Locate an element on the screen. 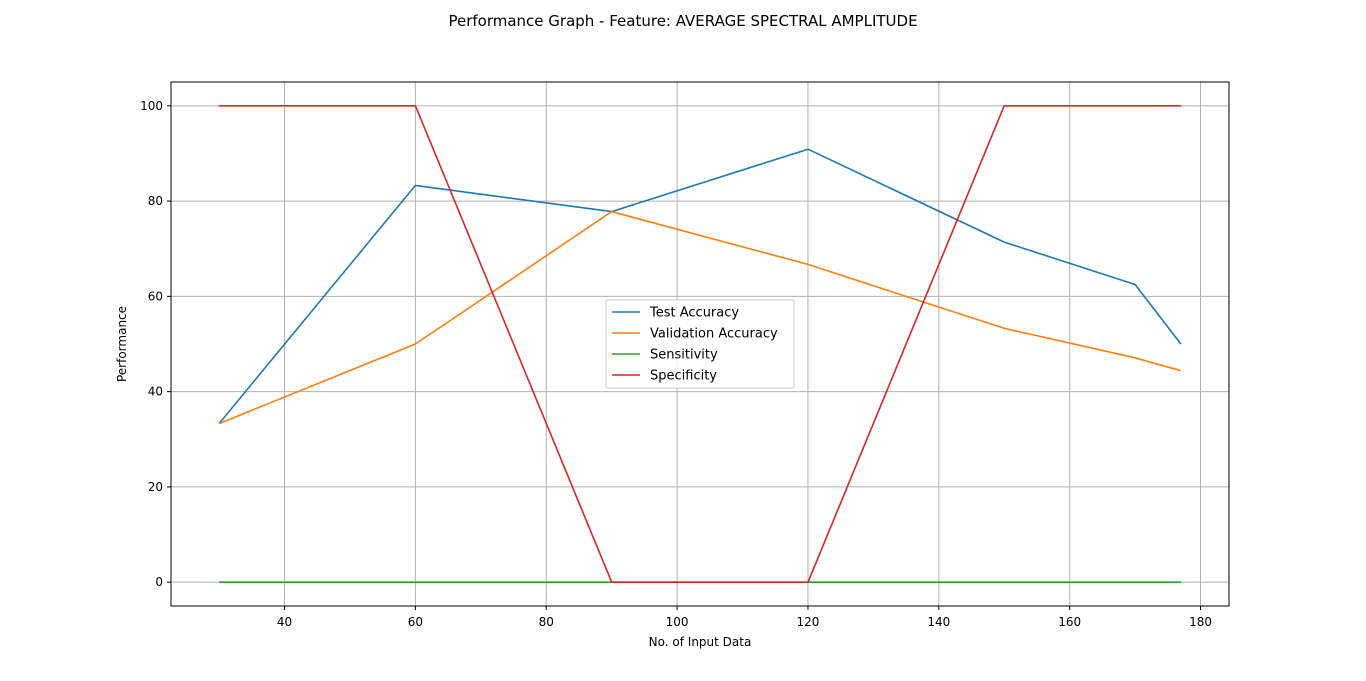  x-tick-label: 180 is located at coordinates (1200, 622).